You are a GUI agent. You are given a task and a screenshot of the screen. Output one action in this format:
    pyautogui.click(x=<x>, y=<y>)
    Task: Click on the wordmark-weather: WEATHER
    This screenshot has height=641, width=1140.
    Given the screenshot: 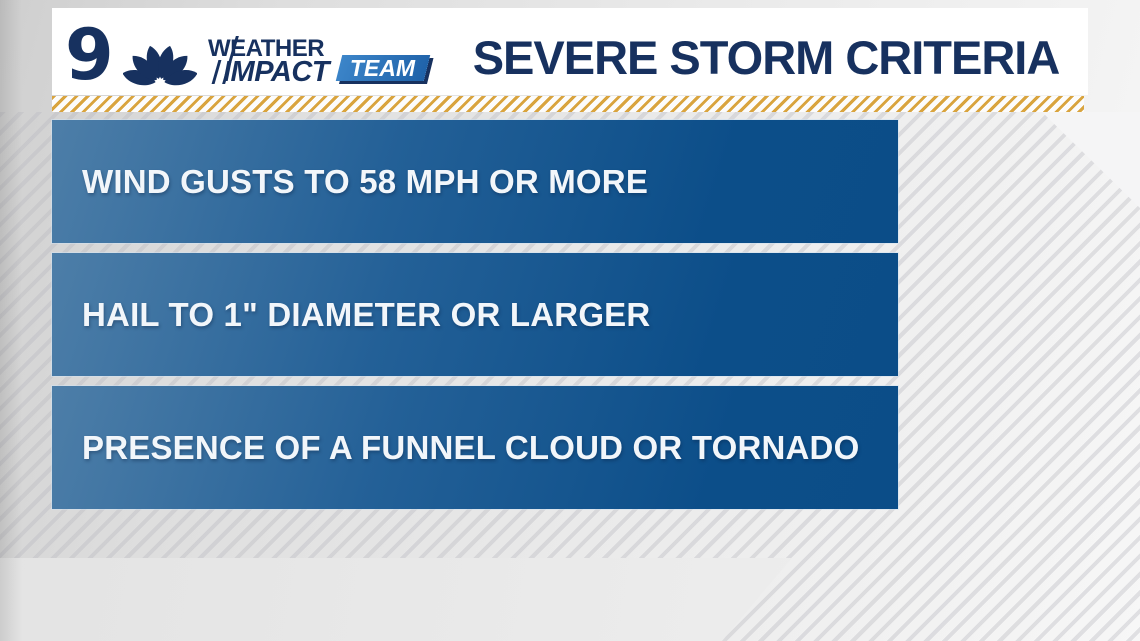 What is the action you would take?
    pyautogui.click(x=266, y=48)
    